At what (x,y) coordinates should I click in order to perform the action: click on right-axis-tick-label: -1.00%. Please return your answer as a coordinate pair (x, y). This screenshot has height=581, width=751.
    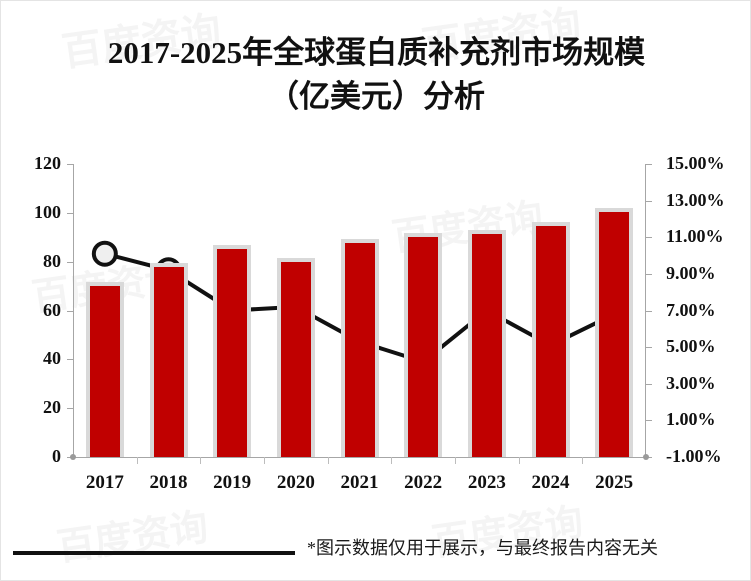
    Looking at the image, I should click on (694, 456).